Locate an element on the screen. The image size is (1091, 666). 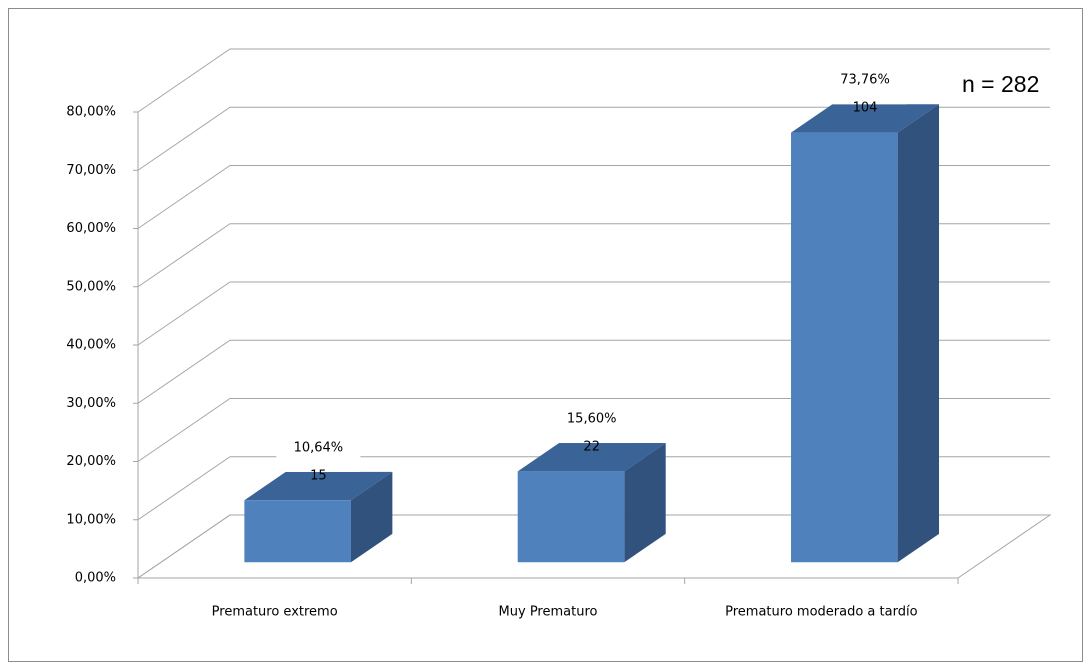
annotation: n = 282 is located at coordinates (1000, 84).